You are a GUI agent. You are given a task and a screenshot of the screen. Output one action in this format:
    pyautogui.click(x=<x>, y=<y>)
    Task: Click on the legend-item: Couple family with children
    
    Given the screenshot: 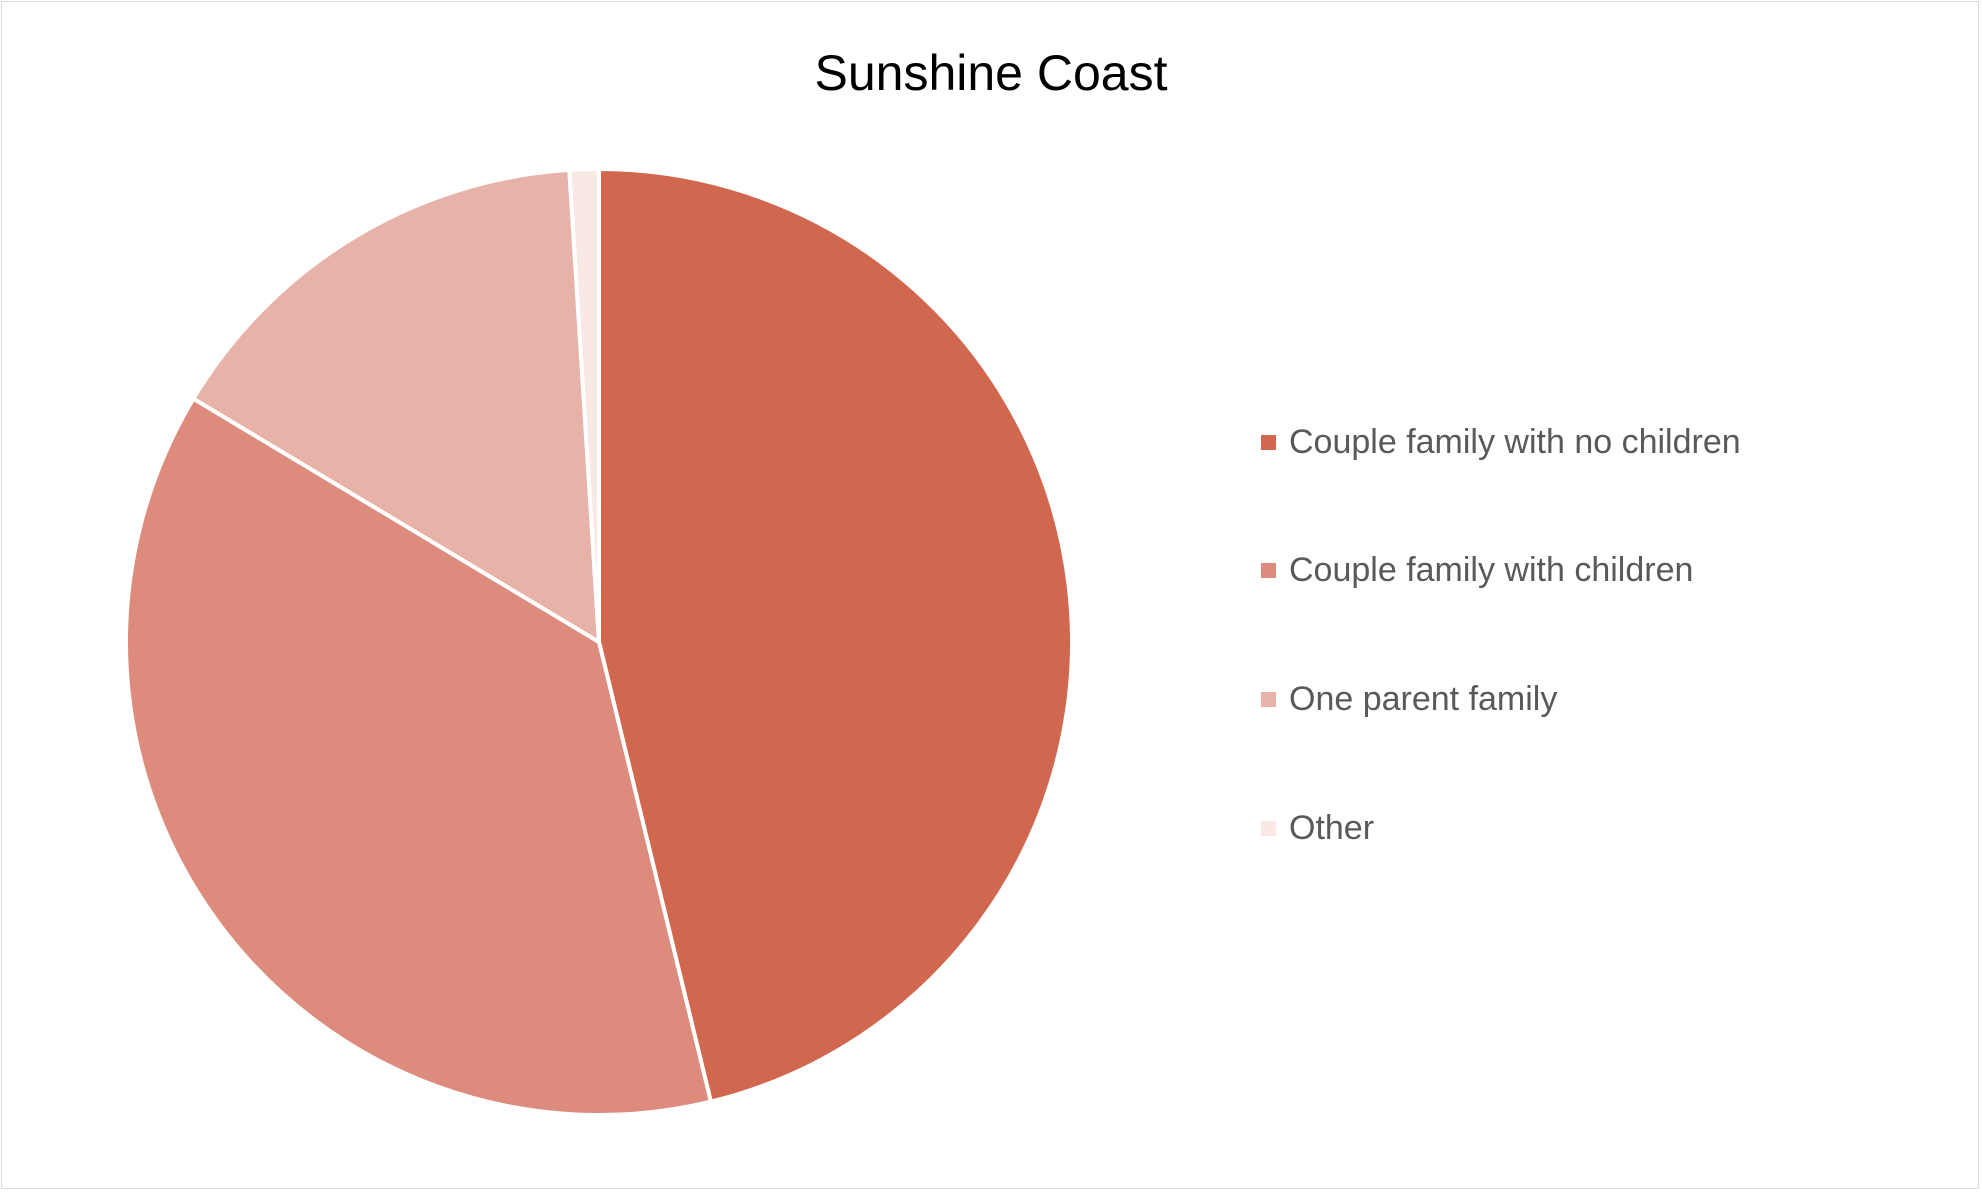 What is the action you would take?
    pyautogui.click(x=1477, y=570)
    